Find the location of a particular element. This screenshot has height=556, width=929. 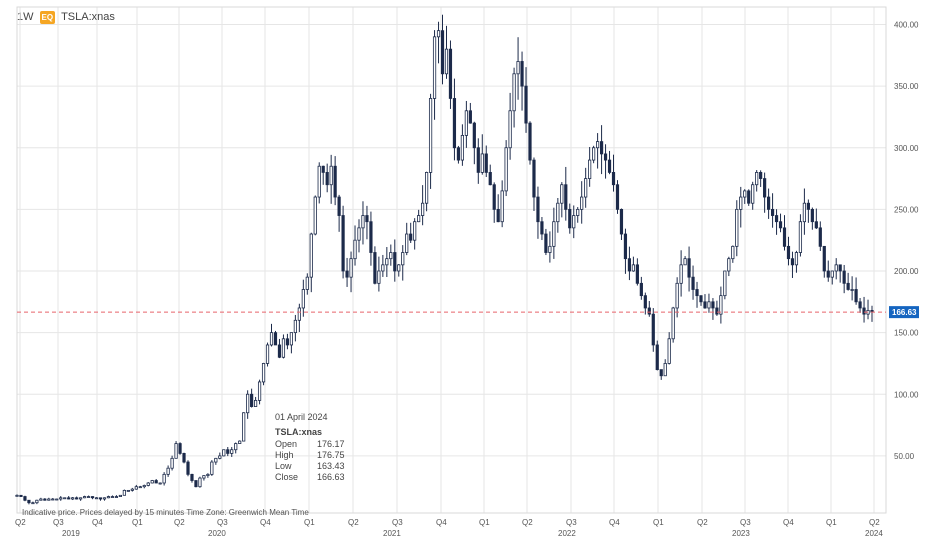

x-quarter-label-7: Q1 is located at coordinates (309, 522).